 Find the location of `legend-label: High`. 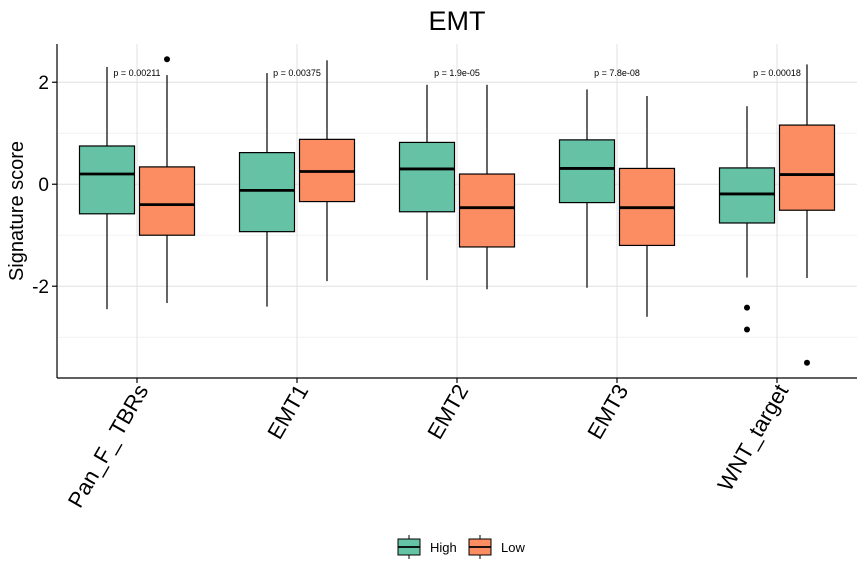

legend-label: High is located at coordinates (443, 547).